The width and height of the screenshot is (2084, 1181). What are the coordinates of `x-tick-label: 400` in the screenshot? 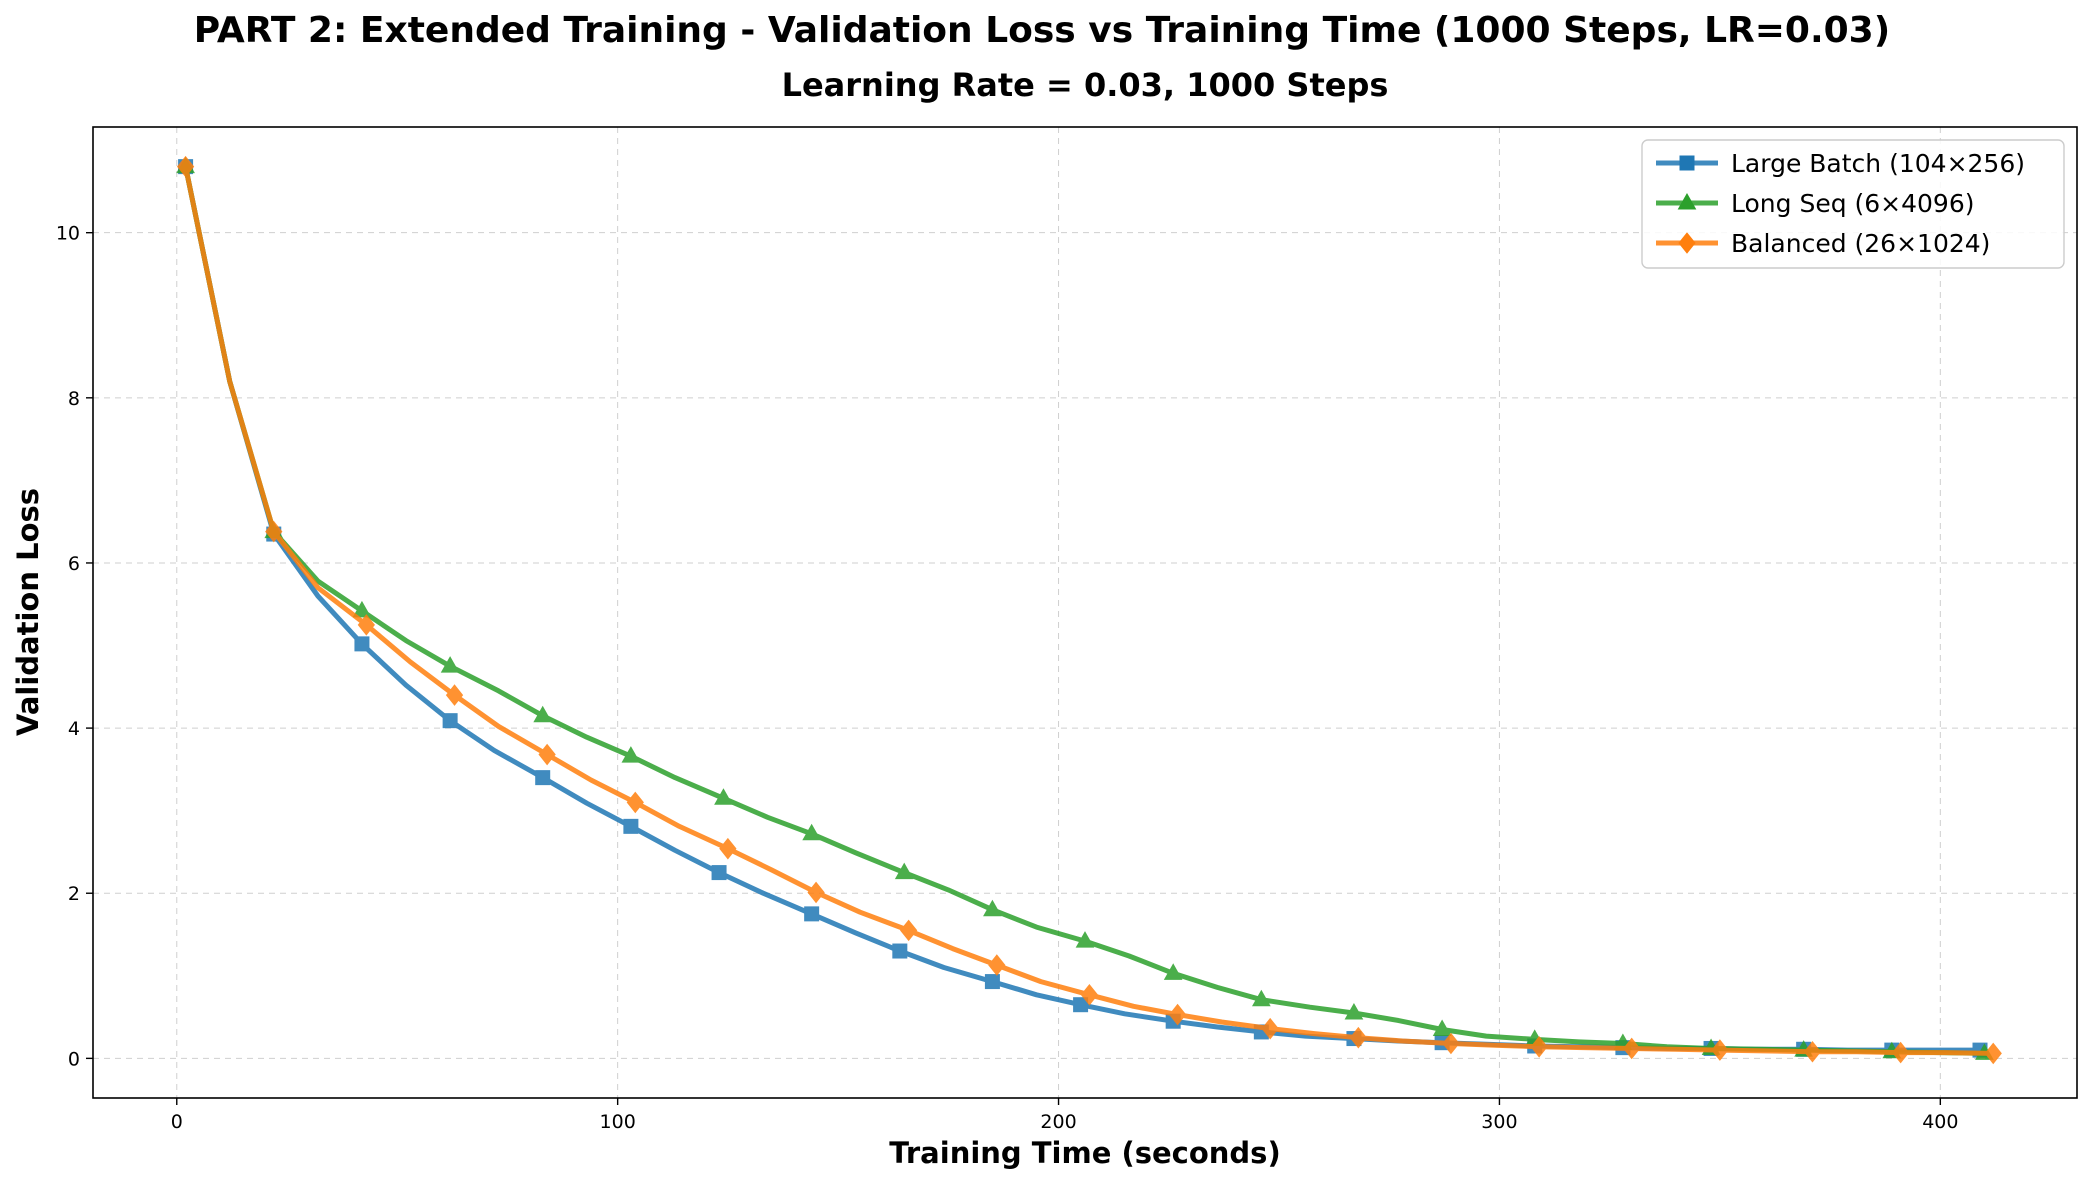 It's located at (1940, 1122).